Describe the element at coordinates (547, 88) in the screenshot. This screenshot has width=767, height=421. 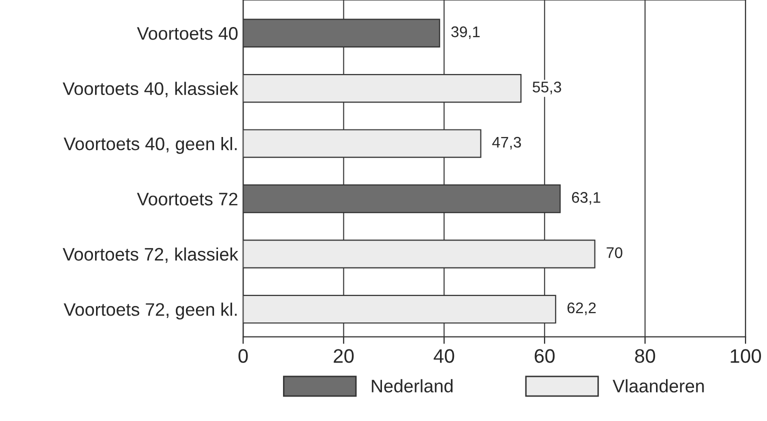
I see `data-label: 55,3` at that location.